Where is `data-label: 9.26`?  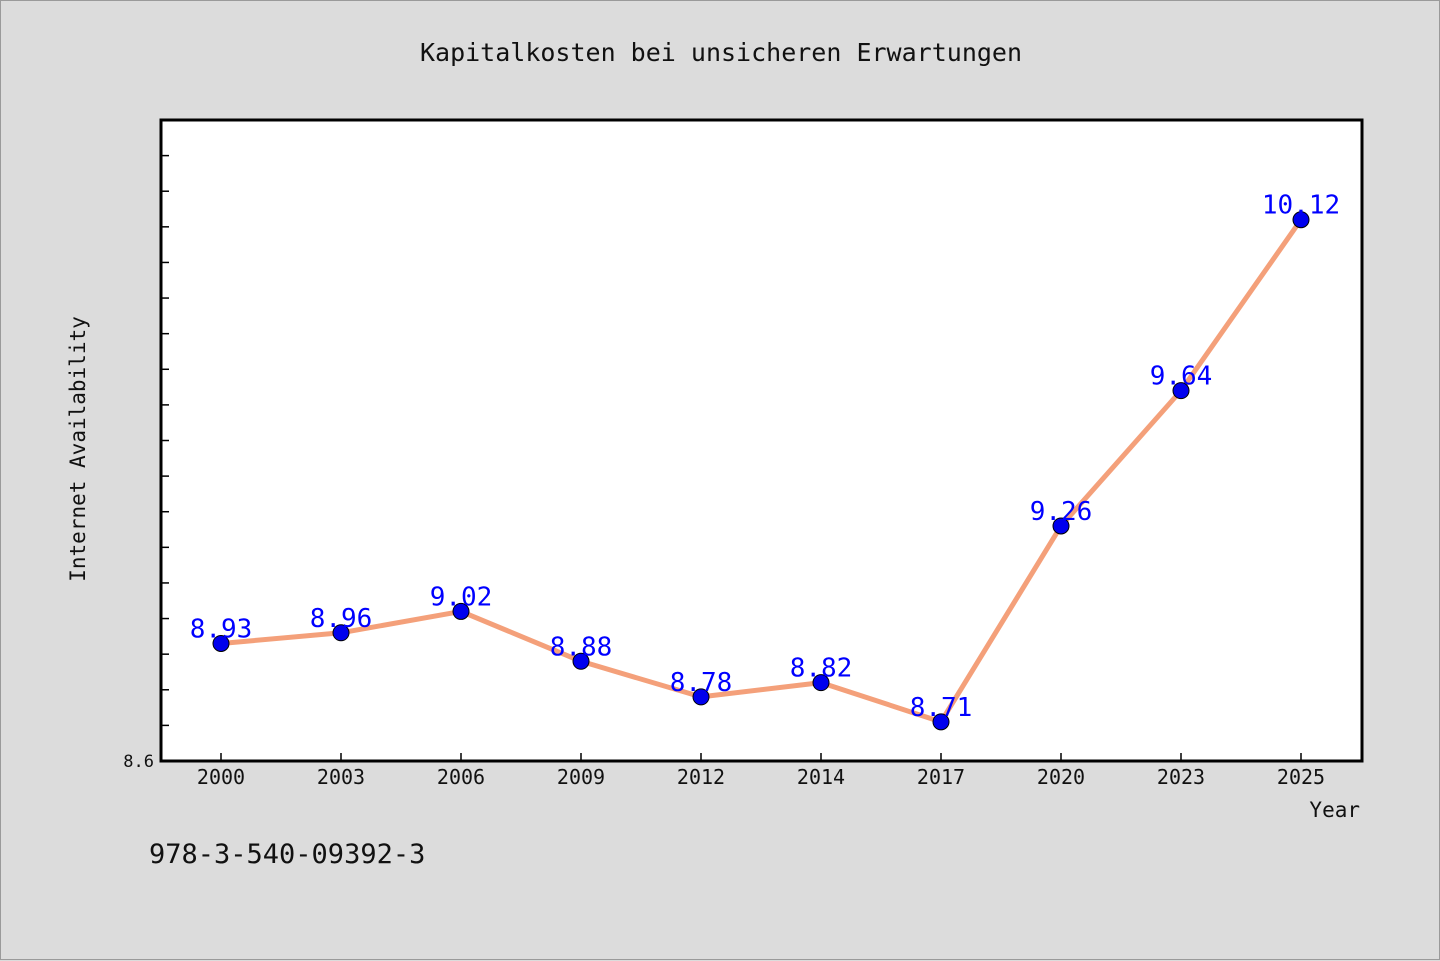 data-label: 9.26 is located at coordinates (1061, 512).